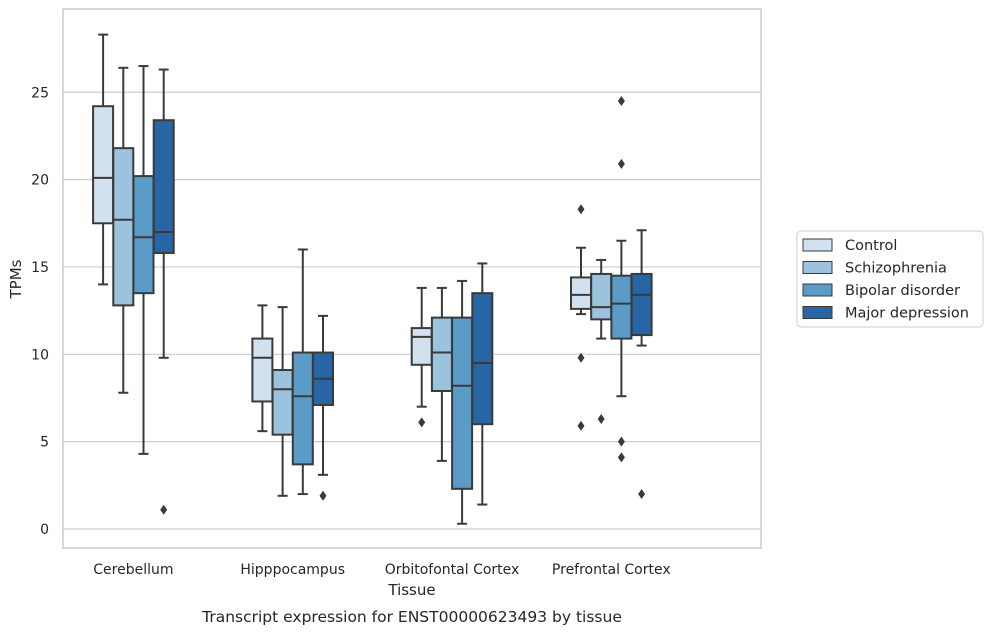 The height and width of the screenshot is (634, 993). What do you see at coordinates (452, 570) in the screenshot?
I see `x-tick-label: Orbitofontal Cortex` at bounding box center [452, 570].